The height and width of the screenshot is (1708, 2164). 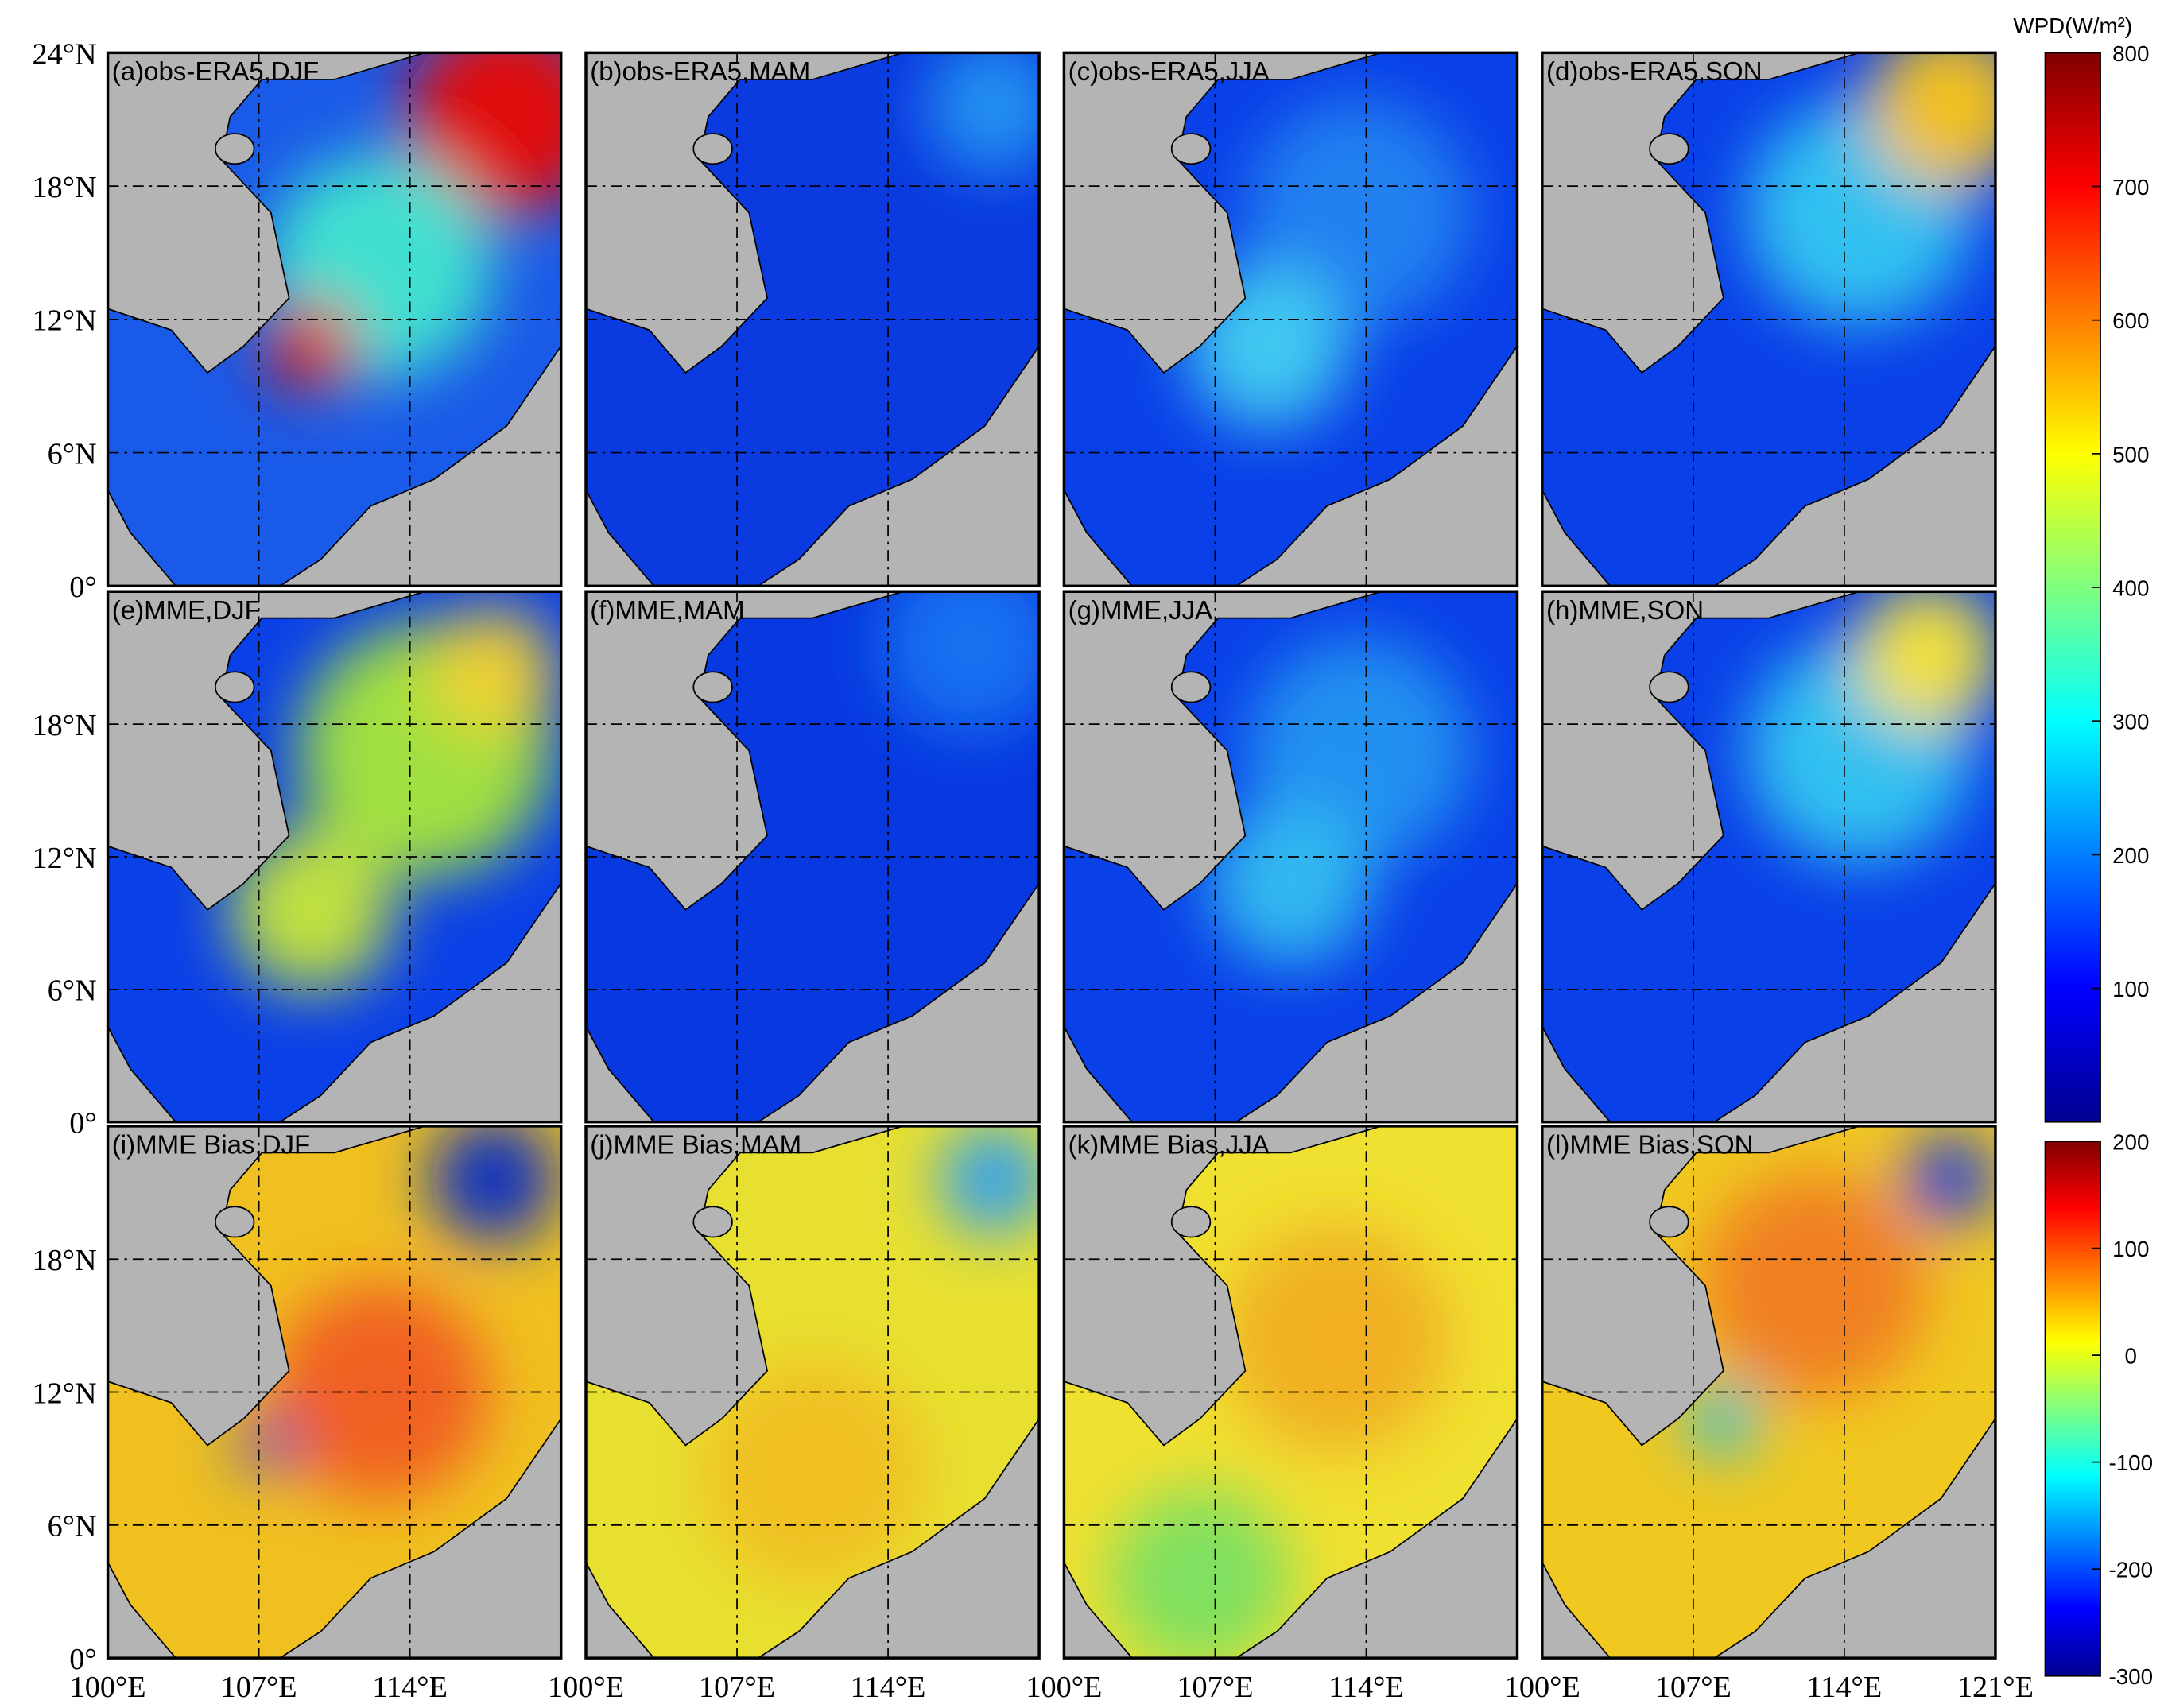 What do you see at coordinates (2130, 320) in the screenshot?
I see `colorbar-tick-label: 600` at bounding box center [2130, 320].